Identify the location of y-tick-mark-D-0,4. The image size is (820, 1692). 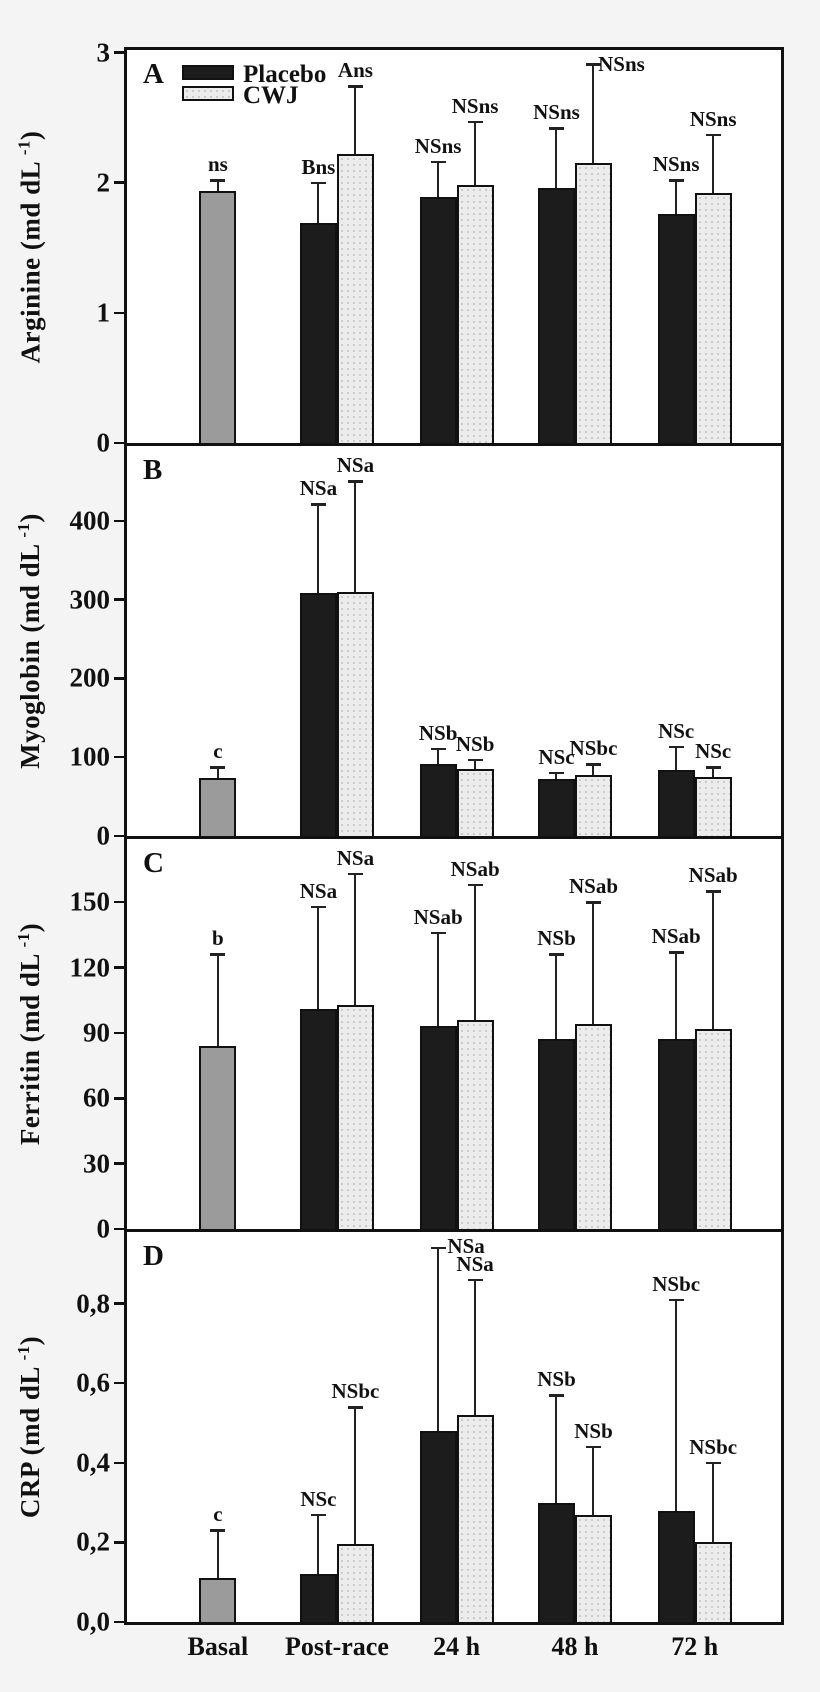
(119, 1463).